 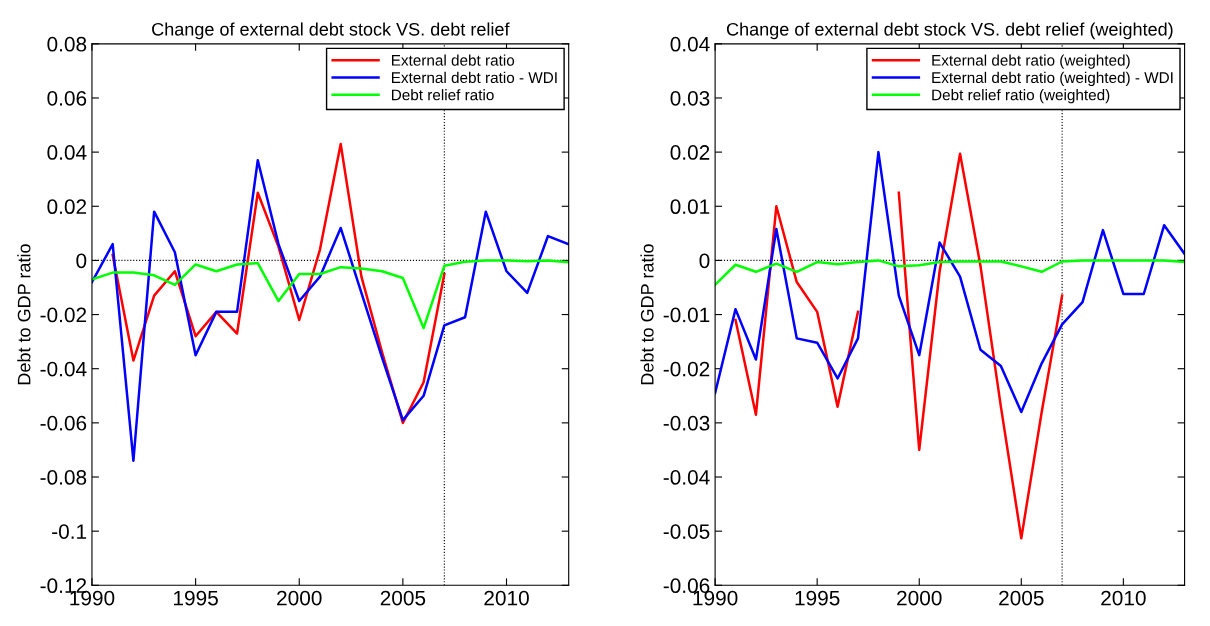 What do you see at coordinates (331, 31) in the screenshot?
I see `chart-title: Change of external debt stock VS. debt relief` at bounding box center [331, 31].